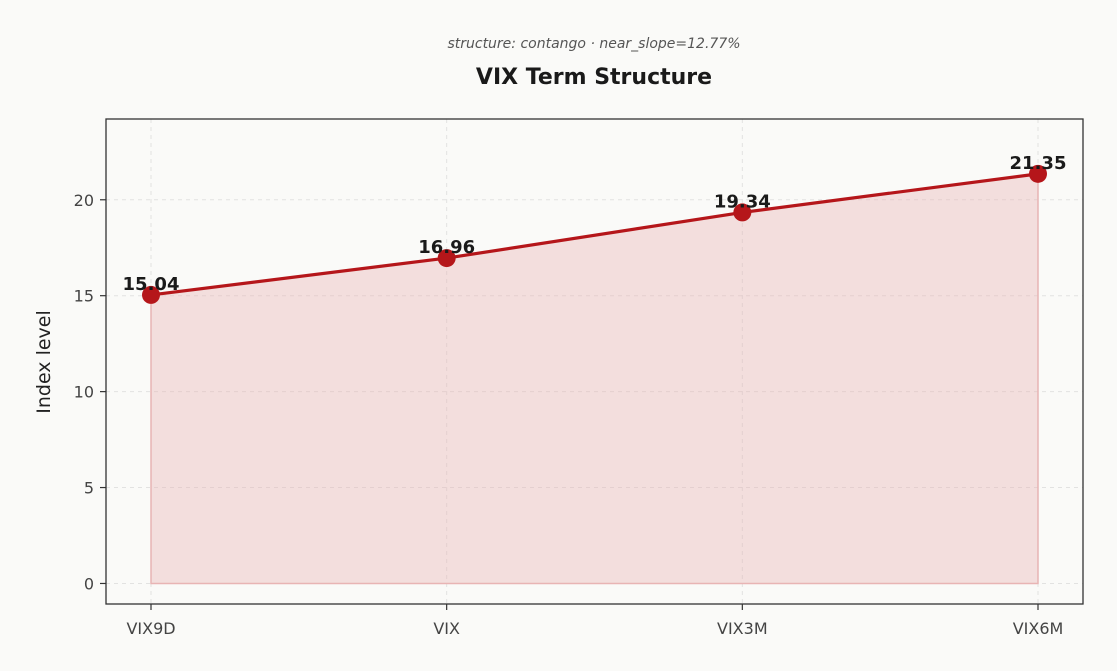  What do you see at coordinates (1038, 628) in the screenshot?
I see `x-tick-label: VIX6M` at bounding box center [1038, 628].